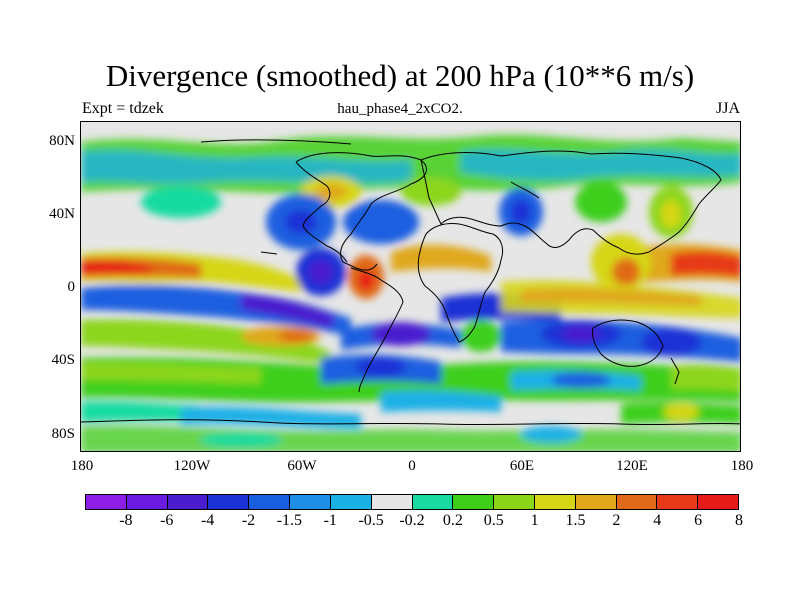 The image size is (800, 600). I want to click on colorbar-label: -6, so click(167, 520).